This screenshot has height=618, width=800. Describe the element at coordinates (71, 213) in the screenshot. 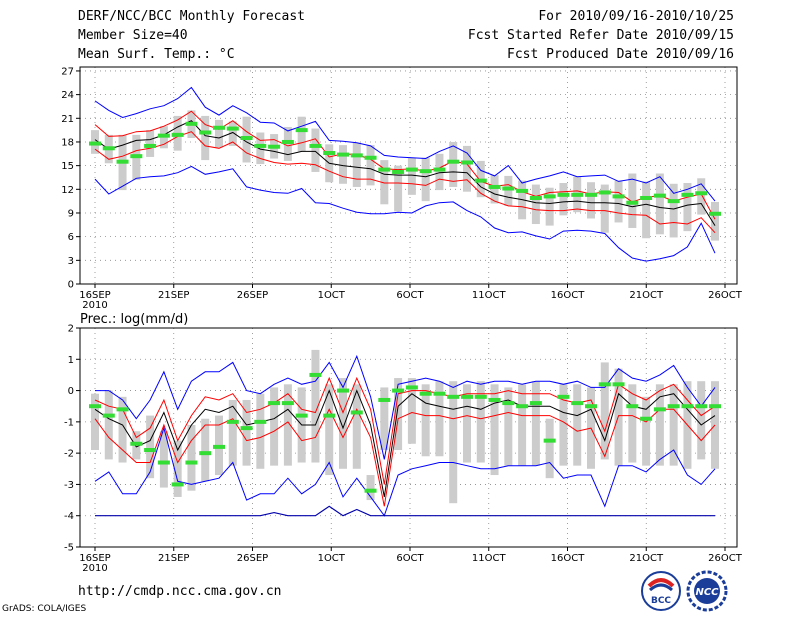

I see `y-tick-label-temp: 9` at that location.